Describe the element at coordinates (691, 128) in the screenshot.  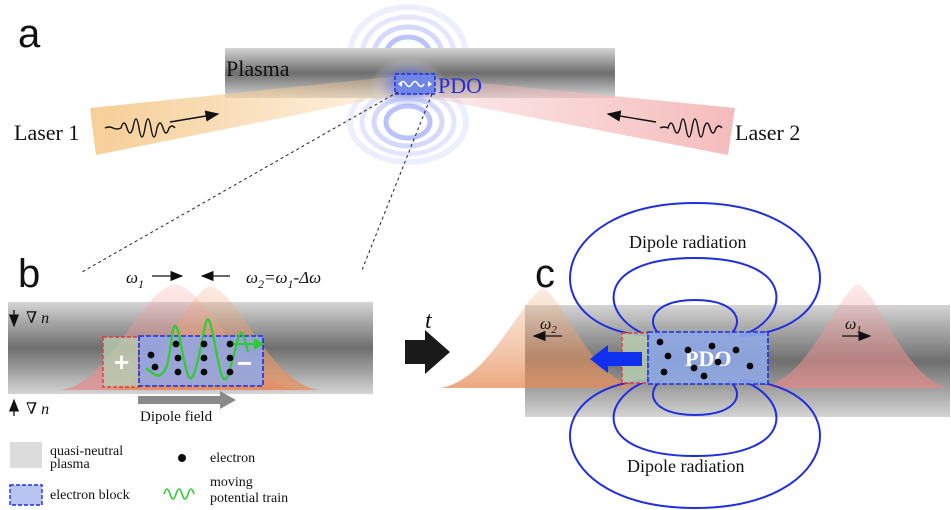
I see `laser-2-pulse-icon` at that location.